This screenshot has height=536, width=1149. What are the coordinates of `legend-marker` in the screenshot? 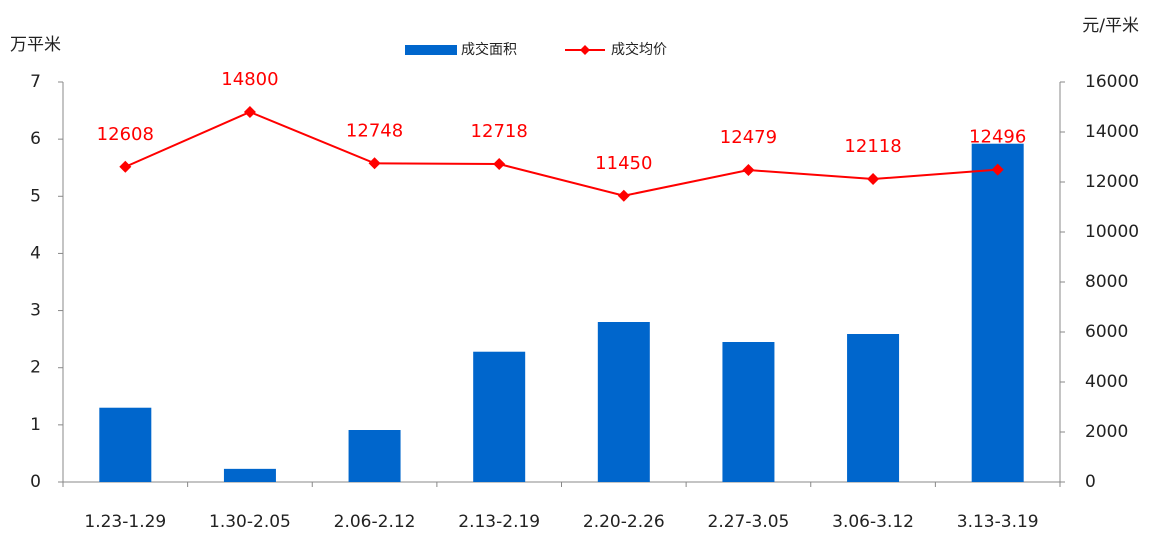 It's located at (585, 50).